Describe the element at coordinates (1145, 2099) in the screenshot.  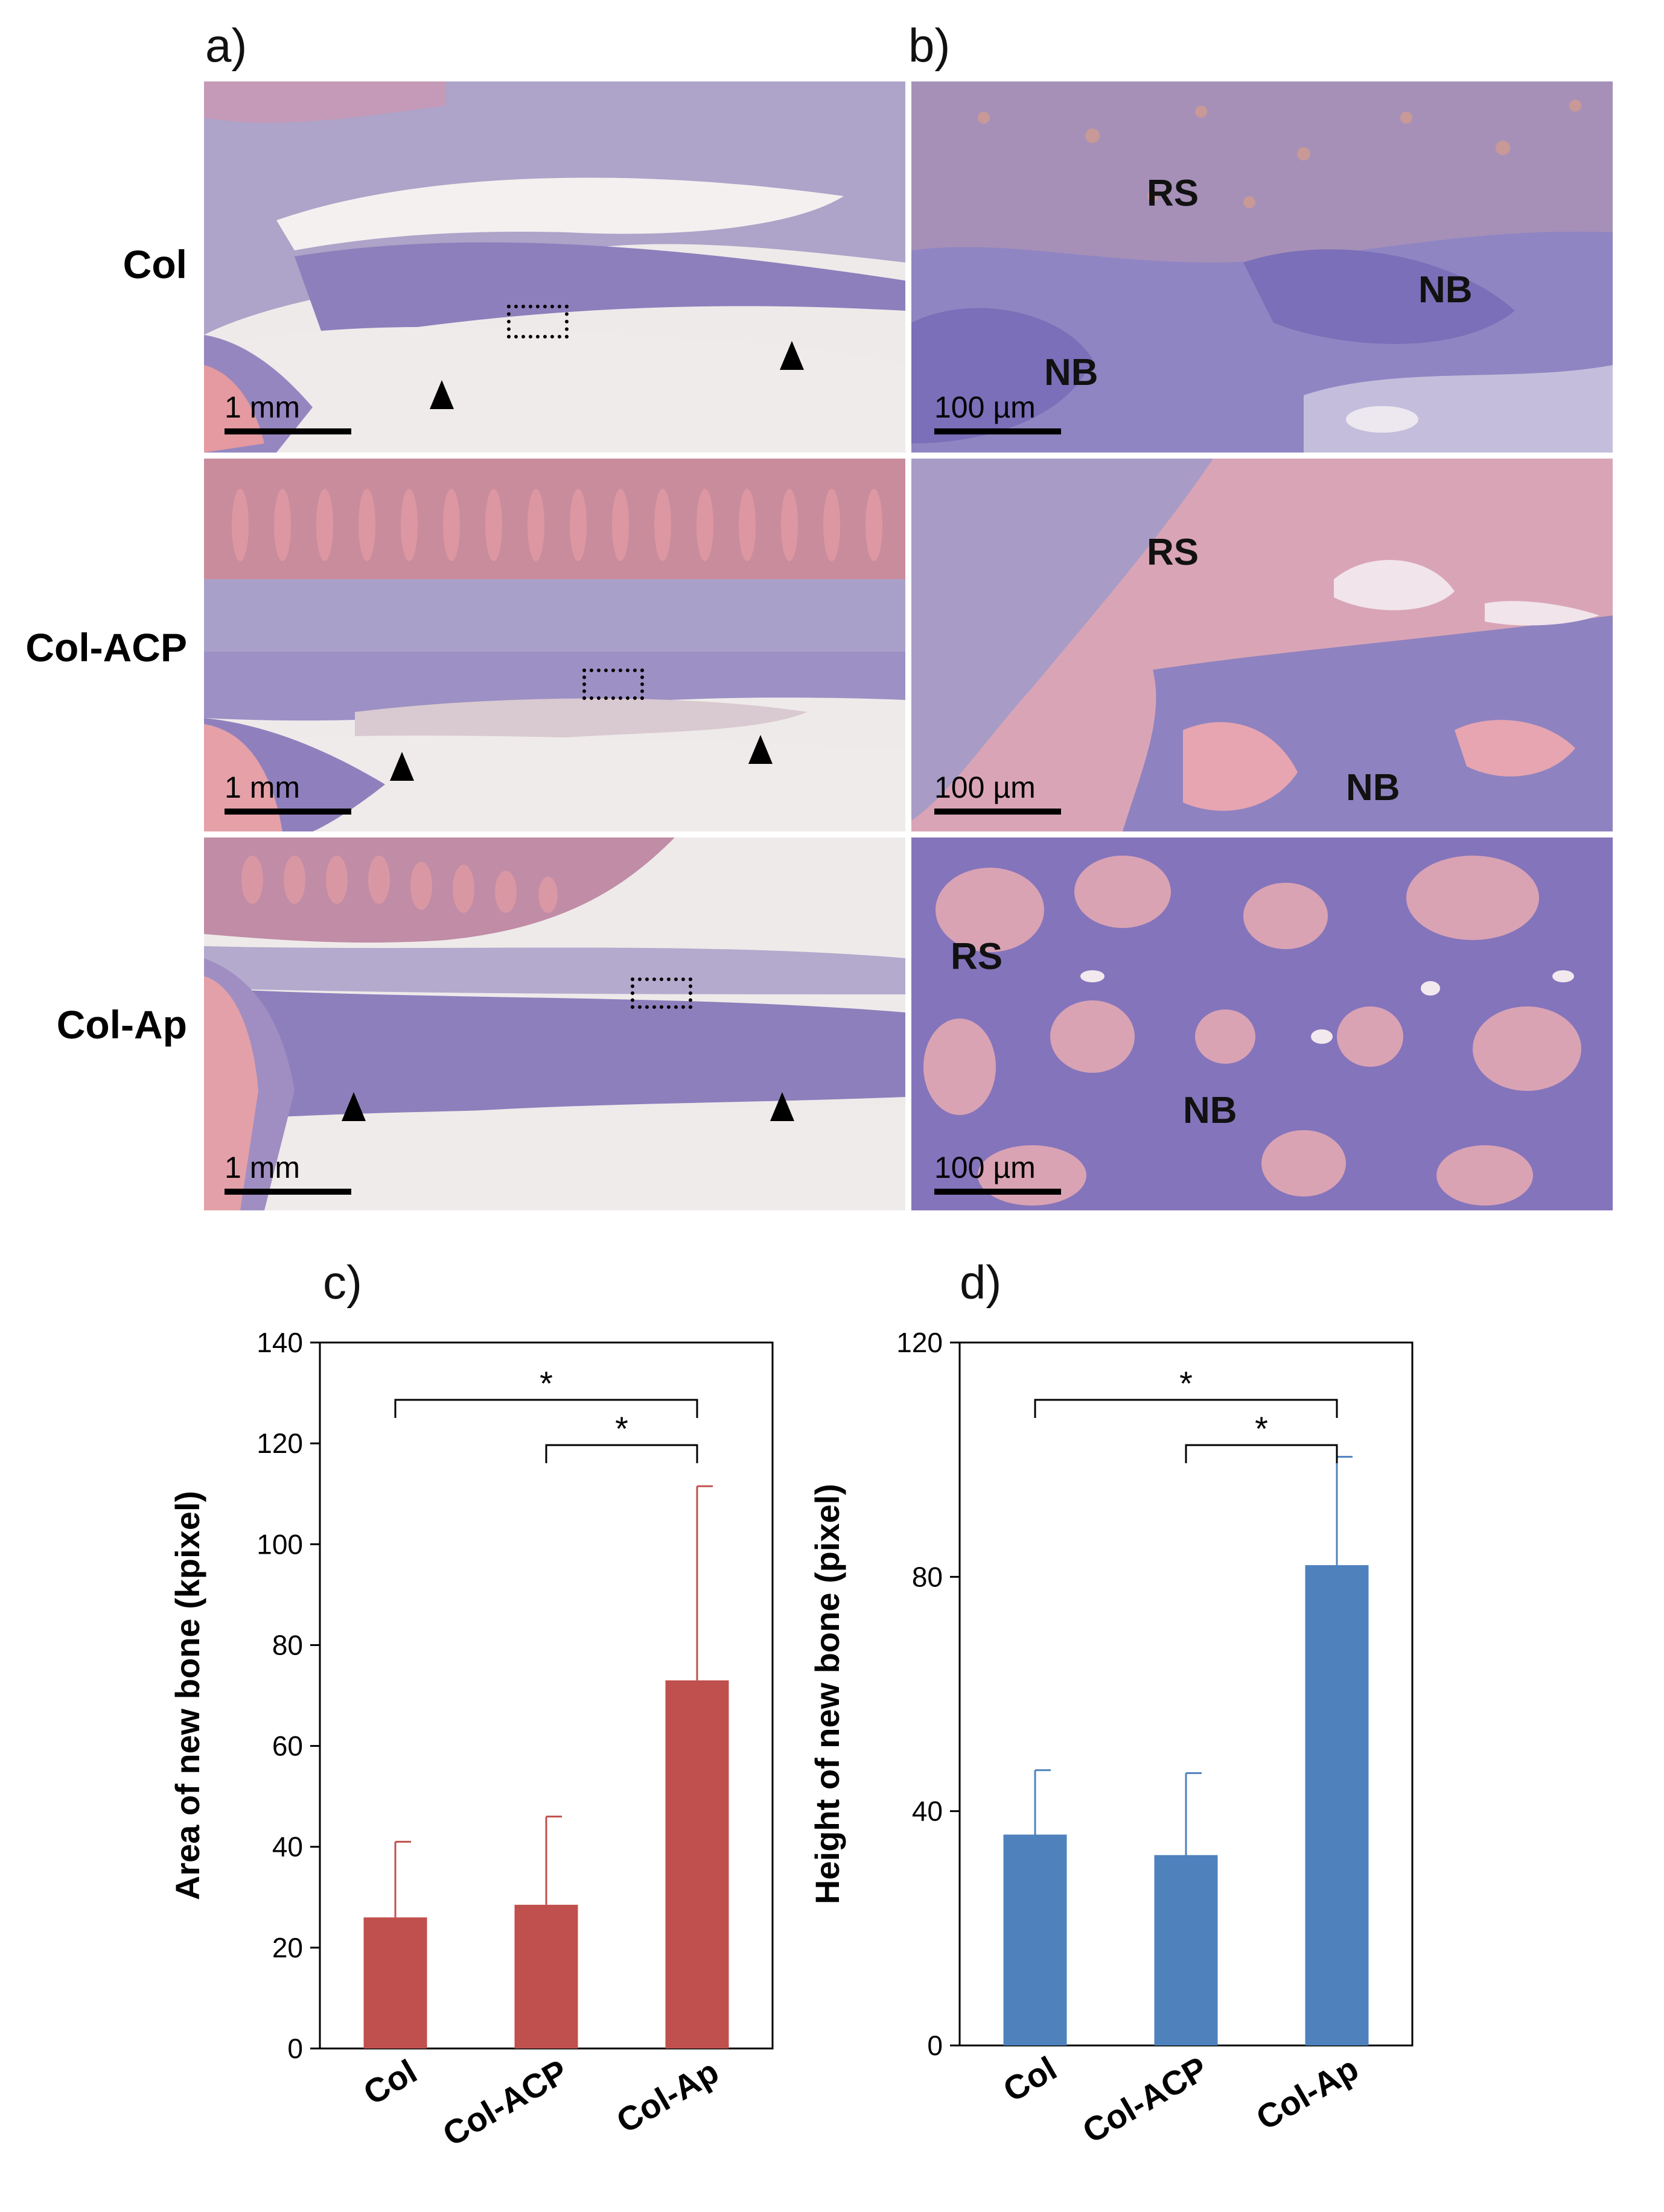
I see `x-tick-label: Col-ACP` at that location.